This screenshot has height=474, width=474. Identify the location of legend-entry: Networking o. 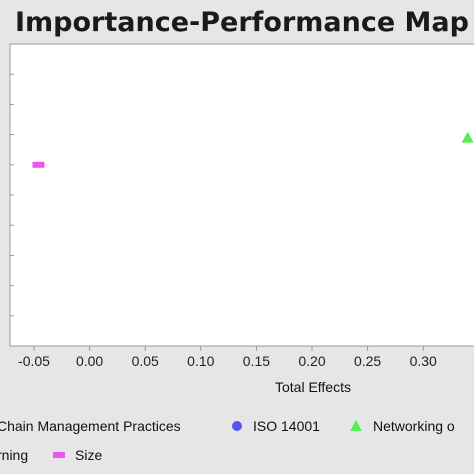
(414, 426).